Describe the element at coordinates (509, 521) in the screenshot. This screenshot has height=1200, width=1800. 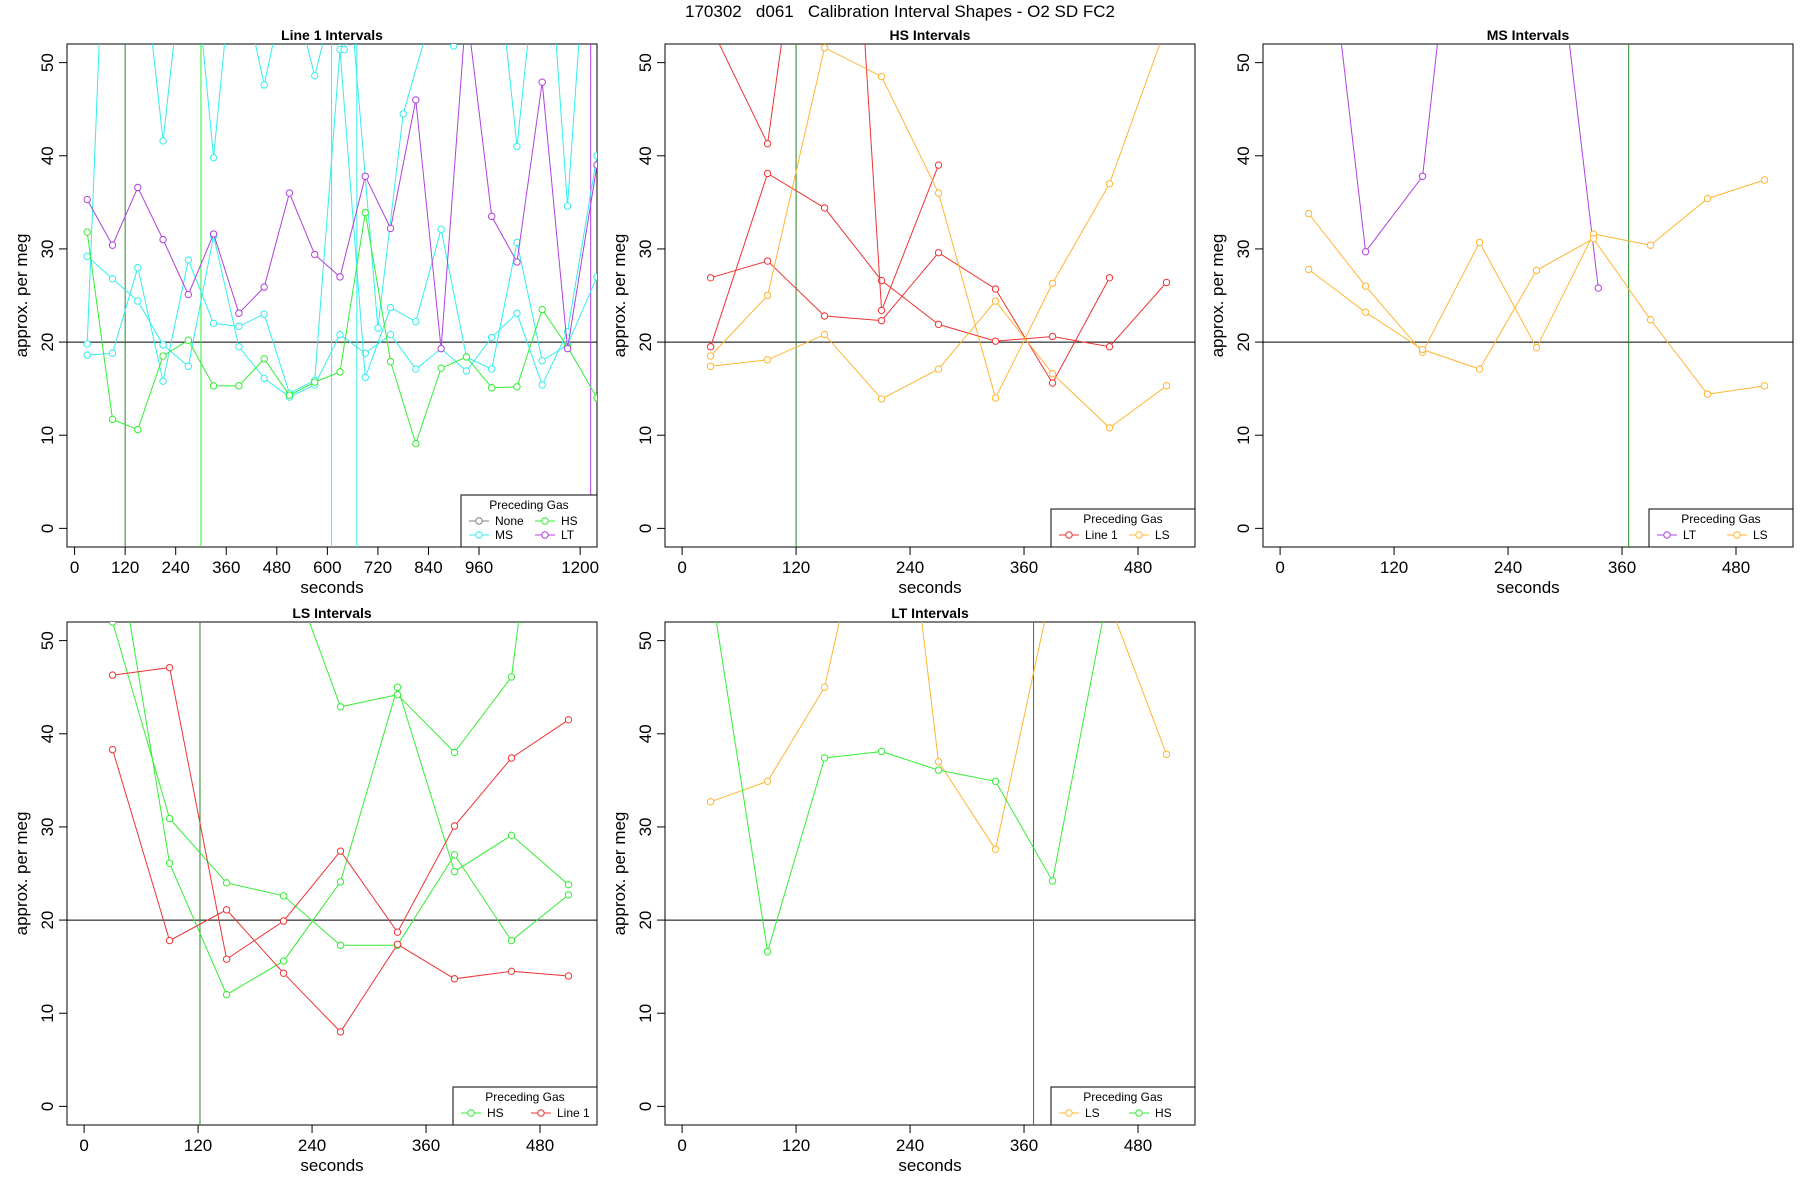
I see `legend-entry-label: None` at that location.